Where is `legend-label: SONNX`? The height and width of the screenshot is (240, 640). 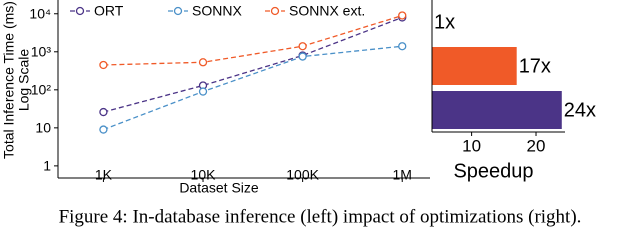
legend-label: SONNX is located at coordinates (217, 11).